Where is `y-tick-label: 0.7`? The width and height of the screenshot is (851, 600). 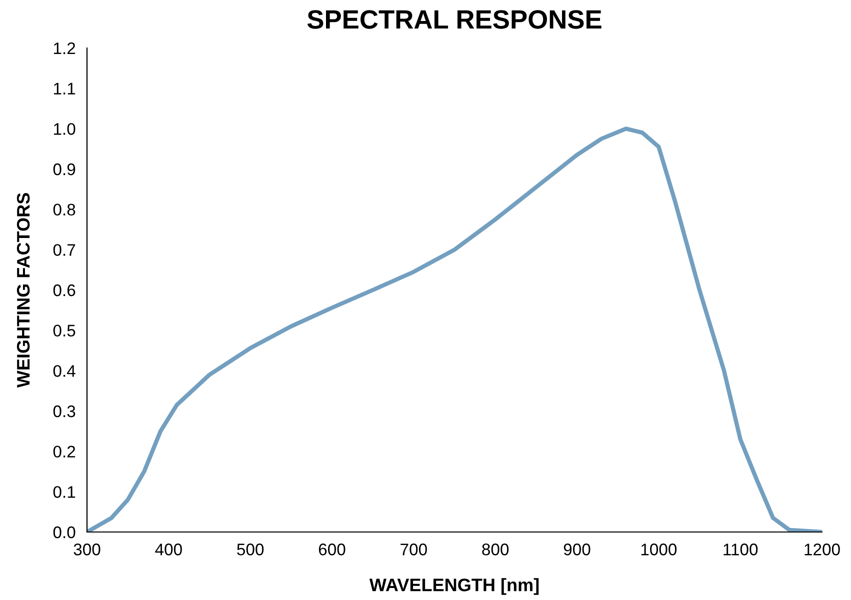 y-tick-label: 0.7 is located at coordinates (64, 250).